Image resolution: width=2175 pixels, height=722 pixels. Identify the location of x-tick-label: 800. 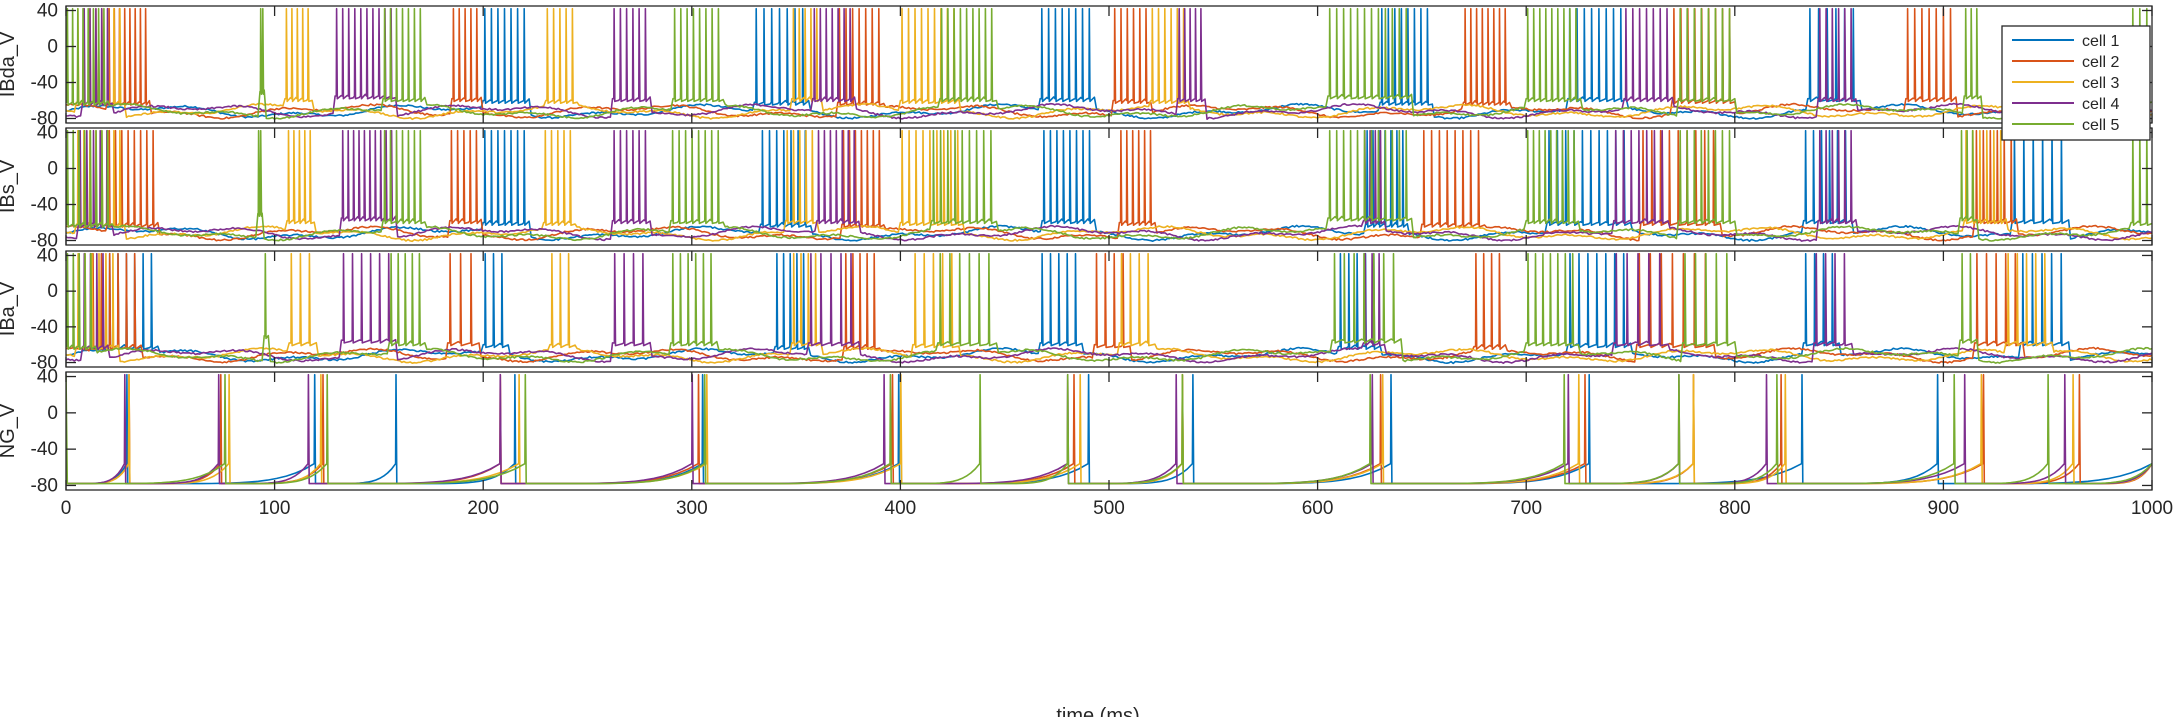
(1735, 508).